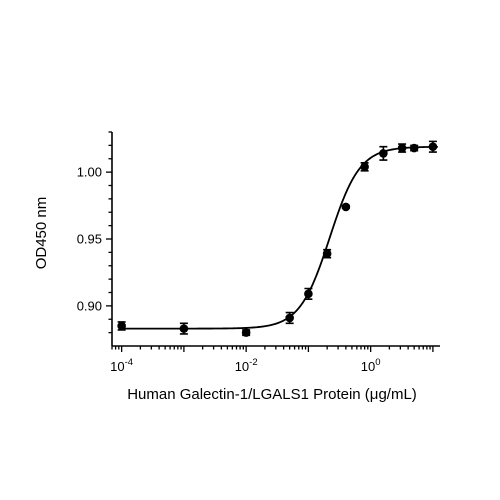  I want to click on y-tick-label: 0.90, so click(89, 305).